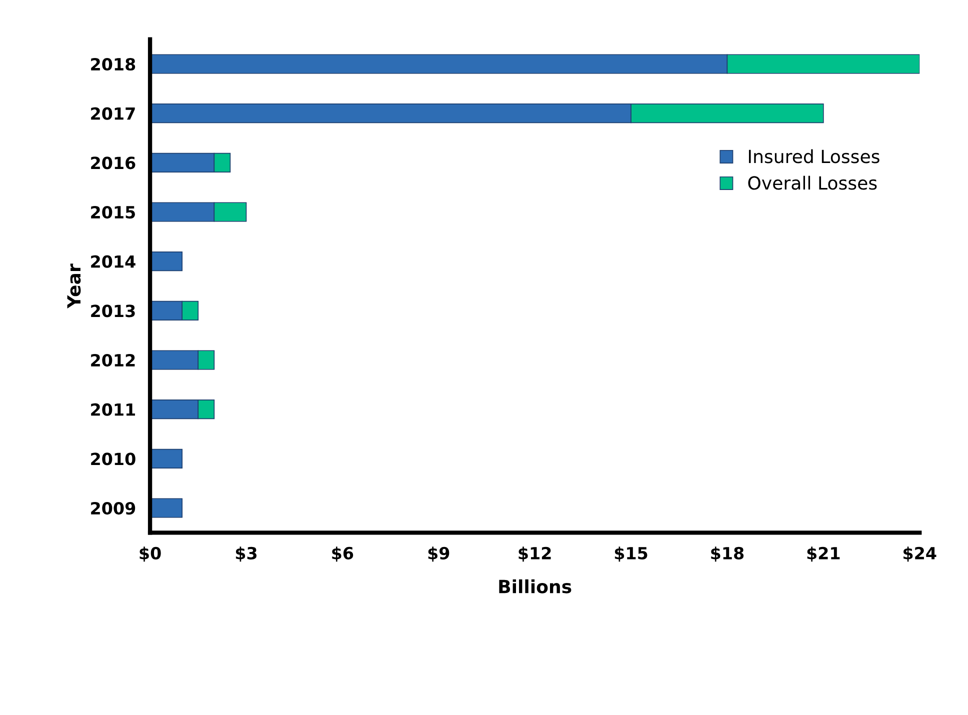  What do you see at coordinates (113, 409) in the screenshot?
I see `y-tick-label: 2011` at bounding box center [113, 409].